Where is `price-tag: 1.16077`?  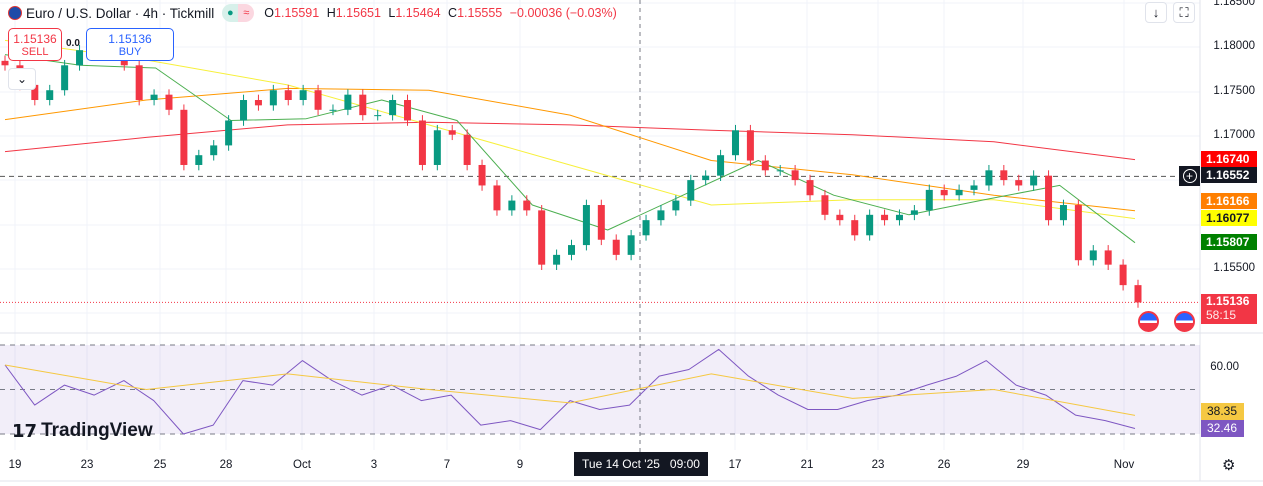
price-tag: 1.16077 is located at coordinates (1229, 218).